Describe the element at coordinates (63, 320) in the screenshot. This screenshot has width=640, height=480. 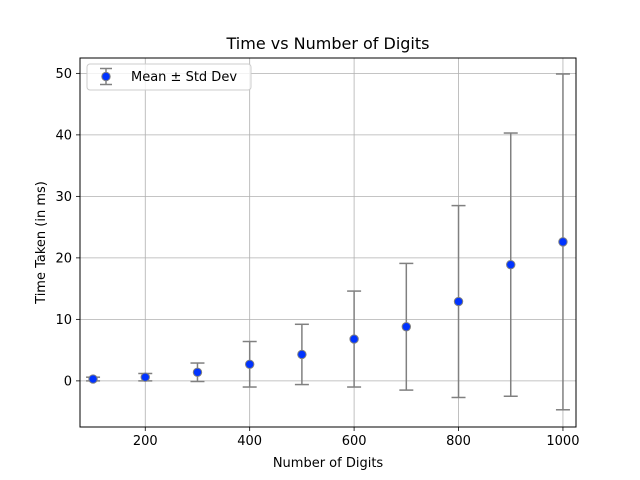
I see `y-tick-label: 10` at that location.